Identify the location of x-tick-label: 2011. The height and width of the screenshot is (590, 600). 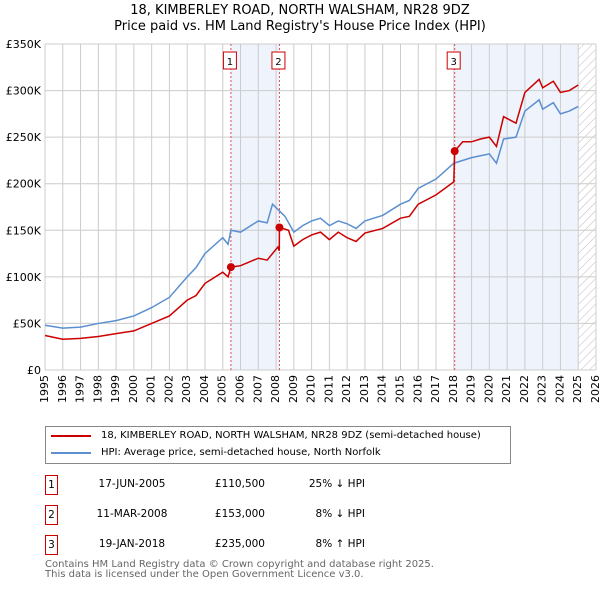
(328, 389).